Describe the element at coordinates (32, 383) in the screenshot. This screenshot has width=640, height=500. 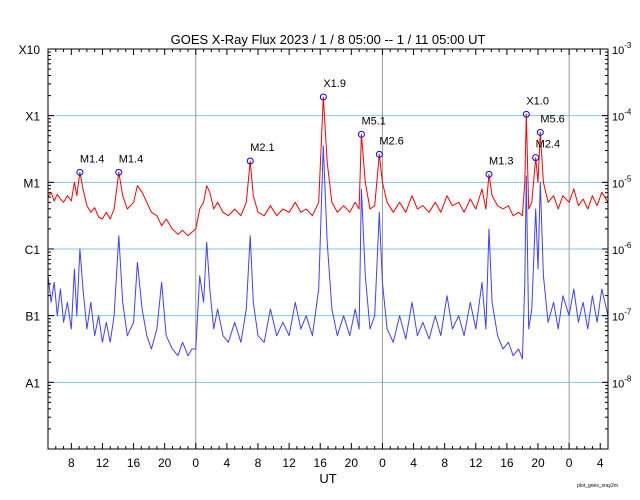
I see `class-label: A1` at that location.